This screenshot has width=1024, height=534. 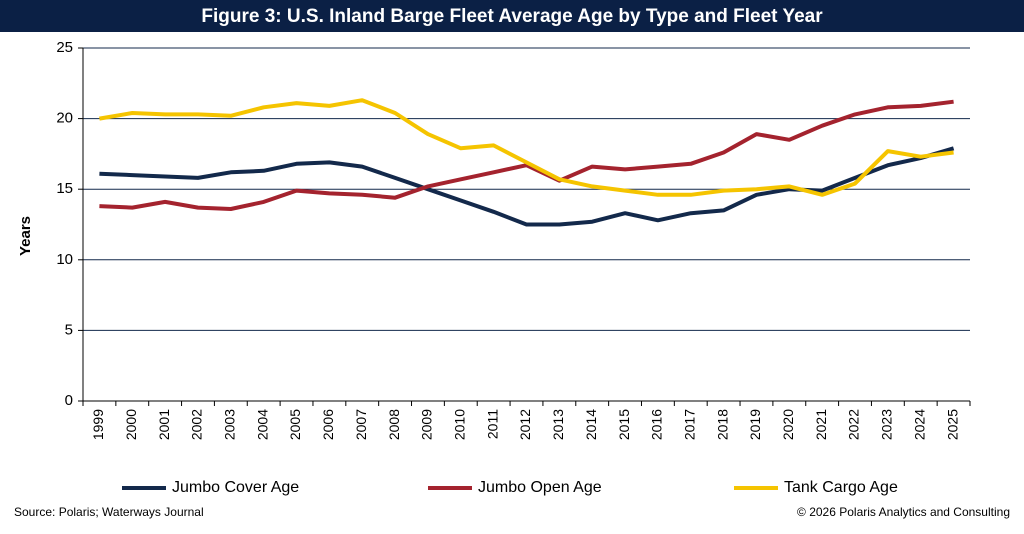 What do you see at coordinates (109, 512) in the screenshot?
I see `source: Source: Polaris; Waterways Journal` at bounding box center [109, 512].